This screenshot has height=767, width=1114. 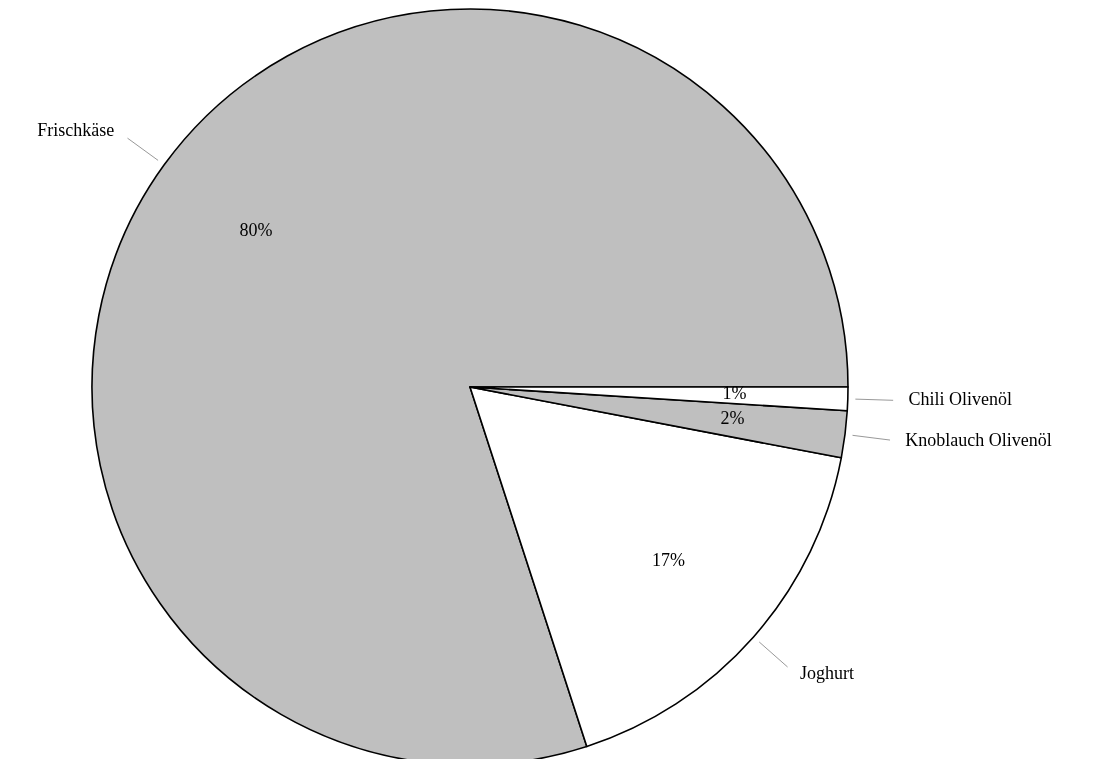 I want to click on slice-label: Joghurt, so click(x=827, y=672).